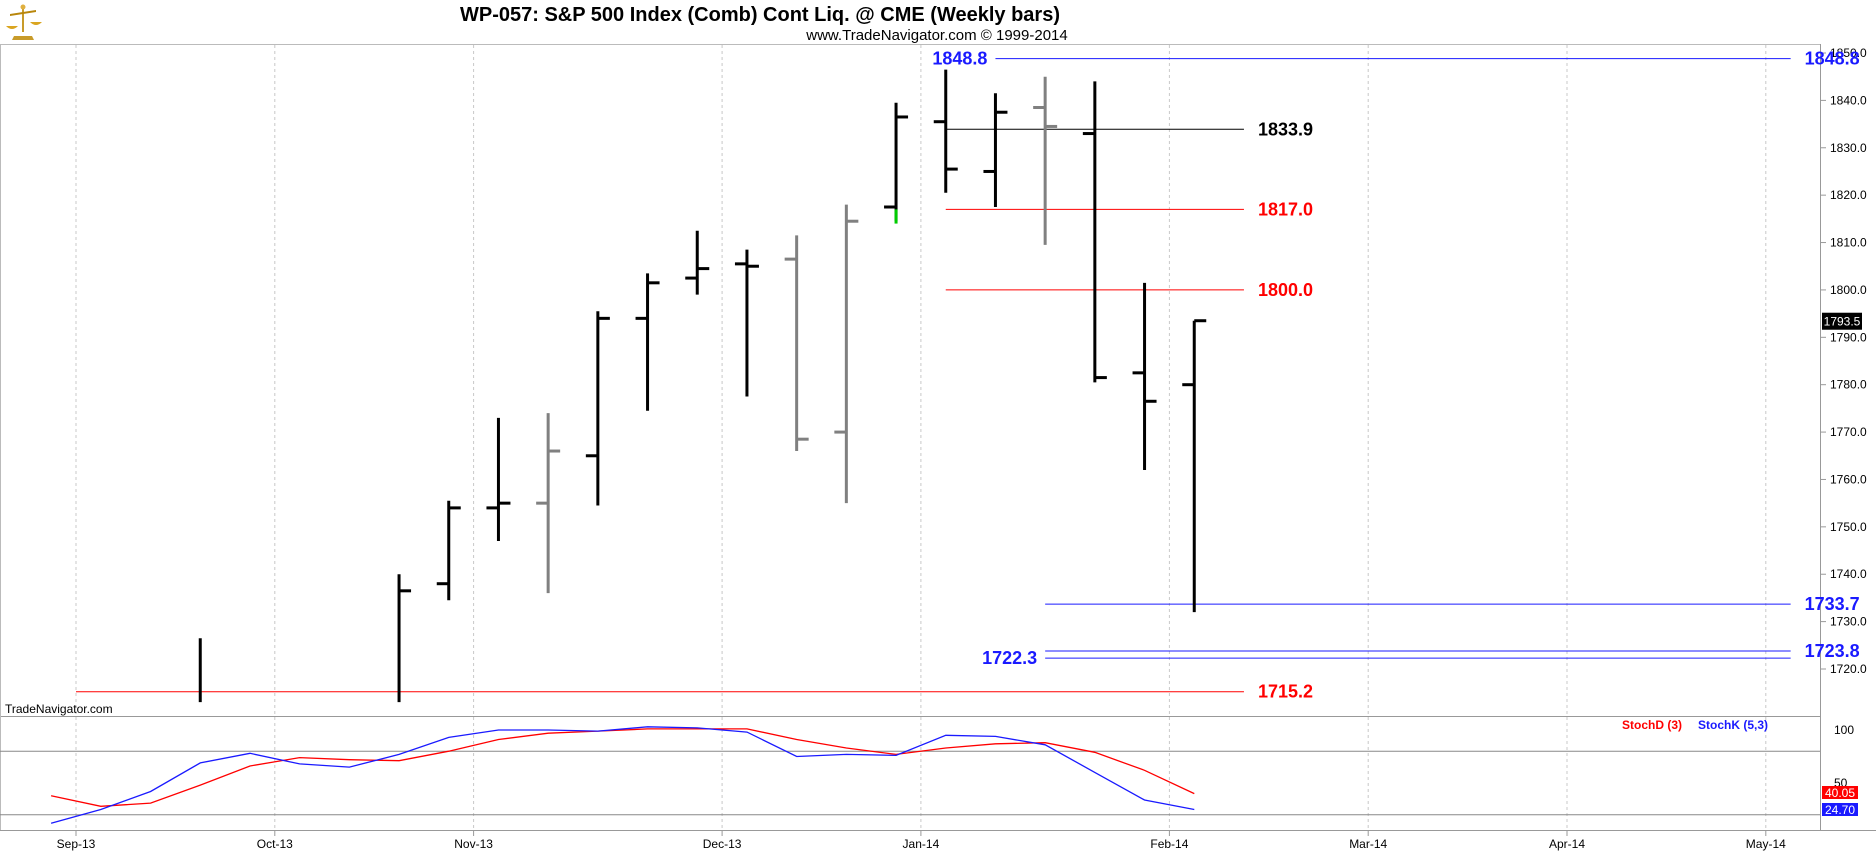 This screenshot has width=1876, height=854. What do you see at coordinates (1848, 385) in the screenshot?
I see `y-tick-label: 1780.0` at bounding box center [1848, 385].